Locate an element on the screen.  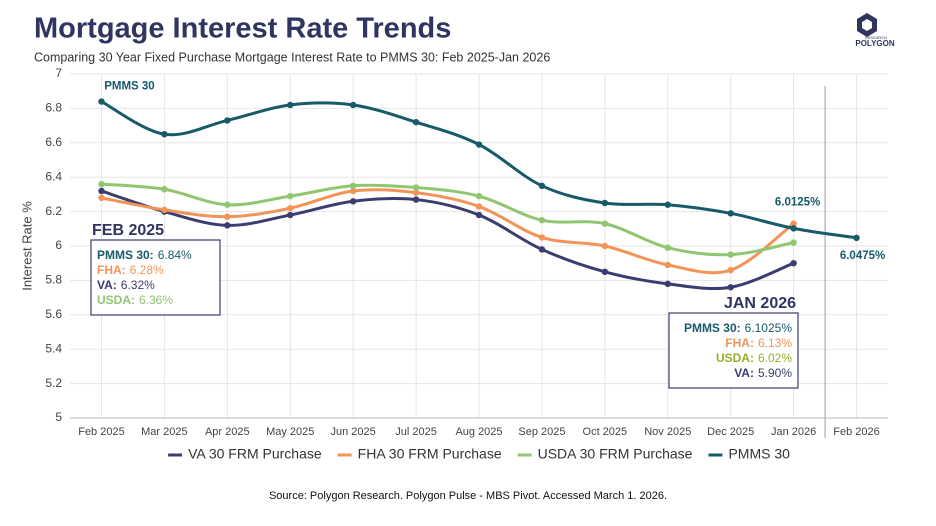
callout-value: 6.36% is located at coordinates (156, 300).